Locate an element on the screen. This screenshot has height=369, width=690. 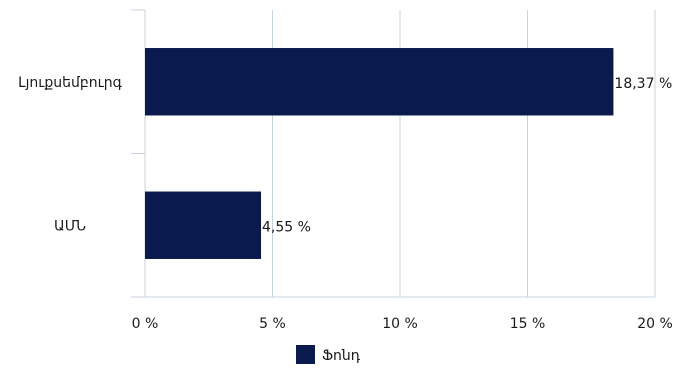
legend: Ֆոնդ is located at coordinates (328, 354).